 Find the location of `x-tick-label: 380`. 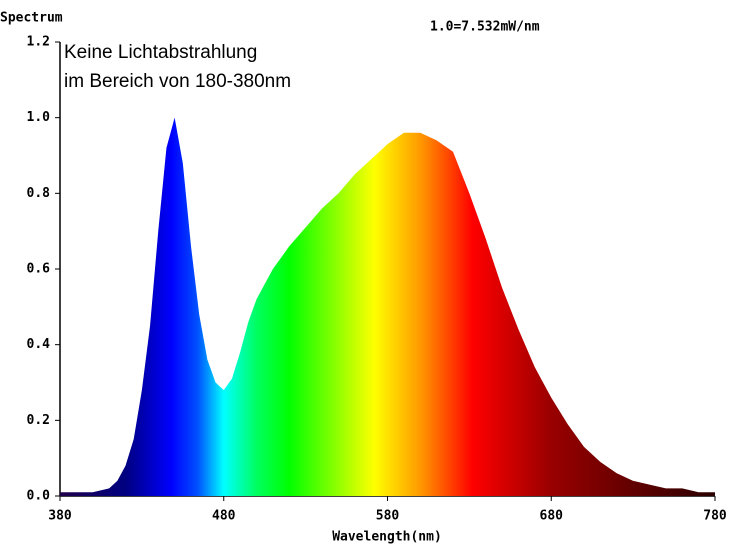

x-tick-label: 380 is located at coordinates (60, 516).